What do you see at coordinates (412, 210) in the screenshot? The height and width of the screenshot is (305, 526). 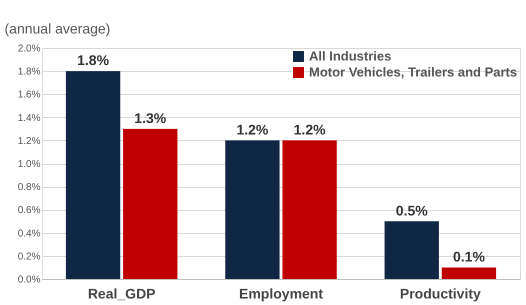 I see `data-label: 0.5%` at bounding box center [412, 210].